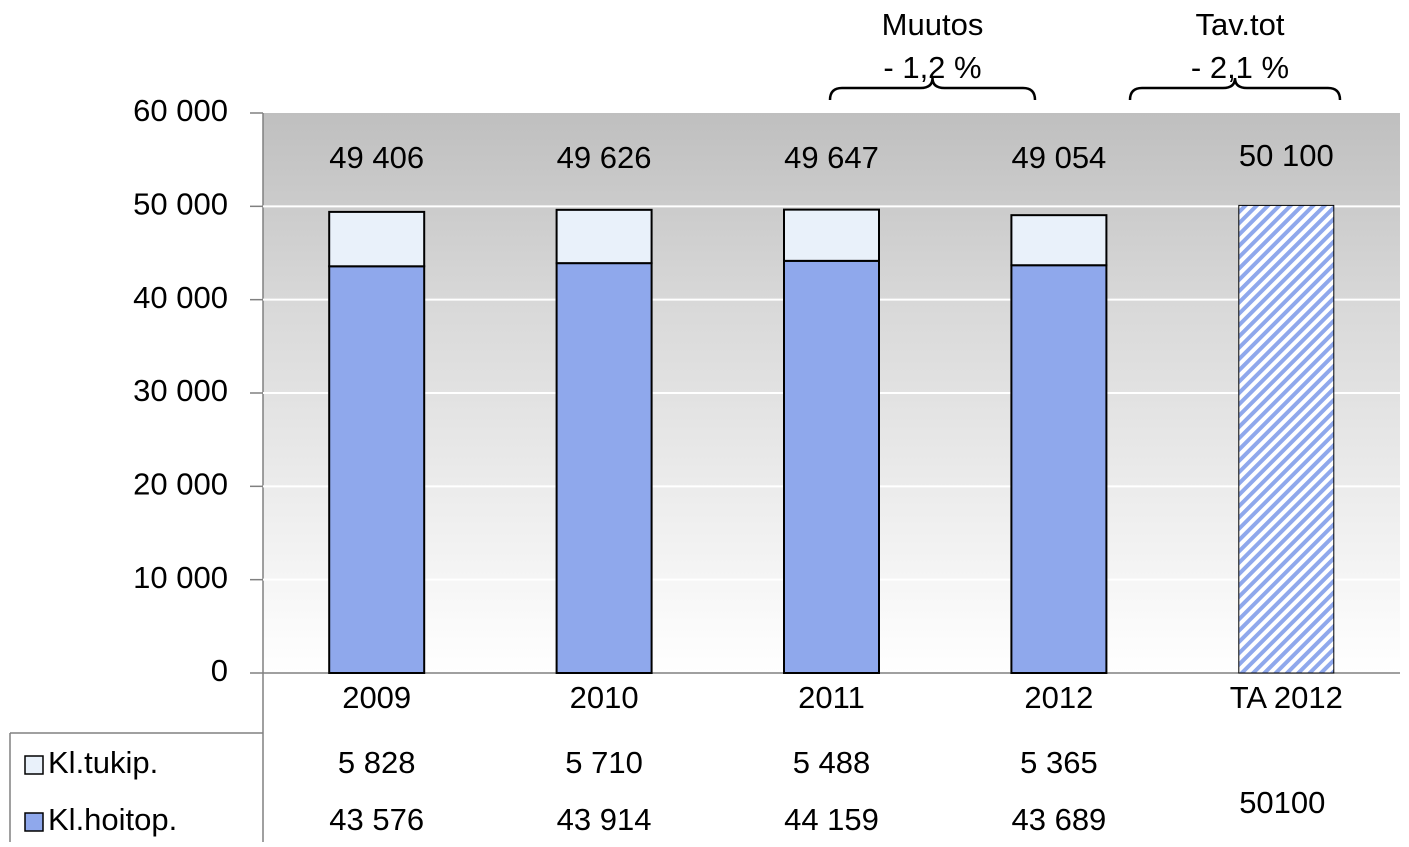  What do you see at coordinates (377, 762) in the screenshot?
I see `table-value: 5 828` at bounding box center [377, 762].